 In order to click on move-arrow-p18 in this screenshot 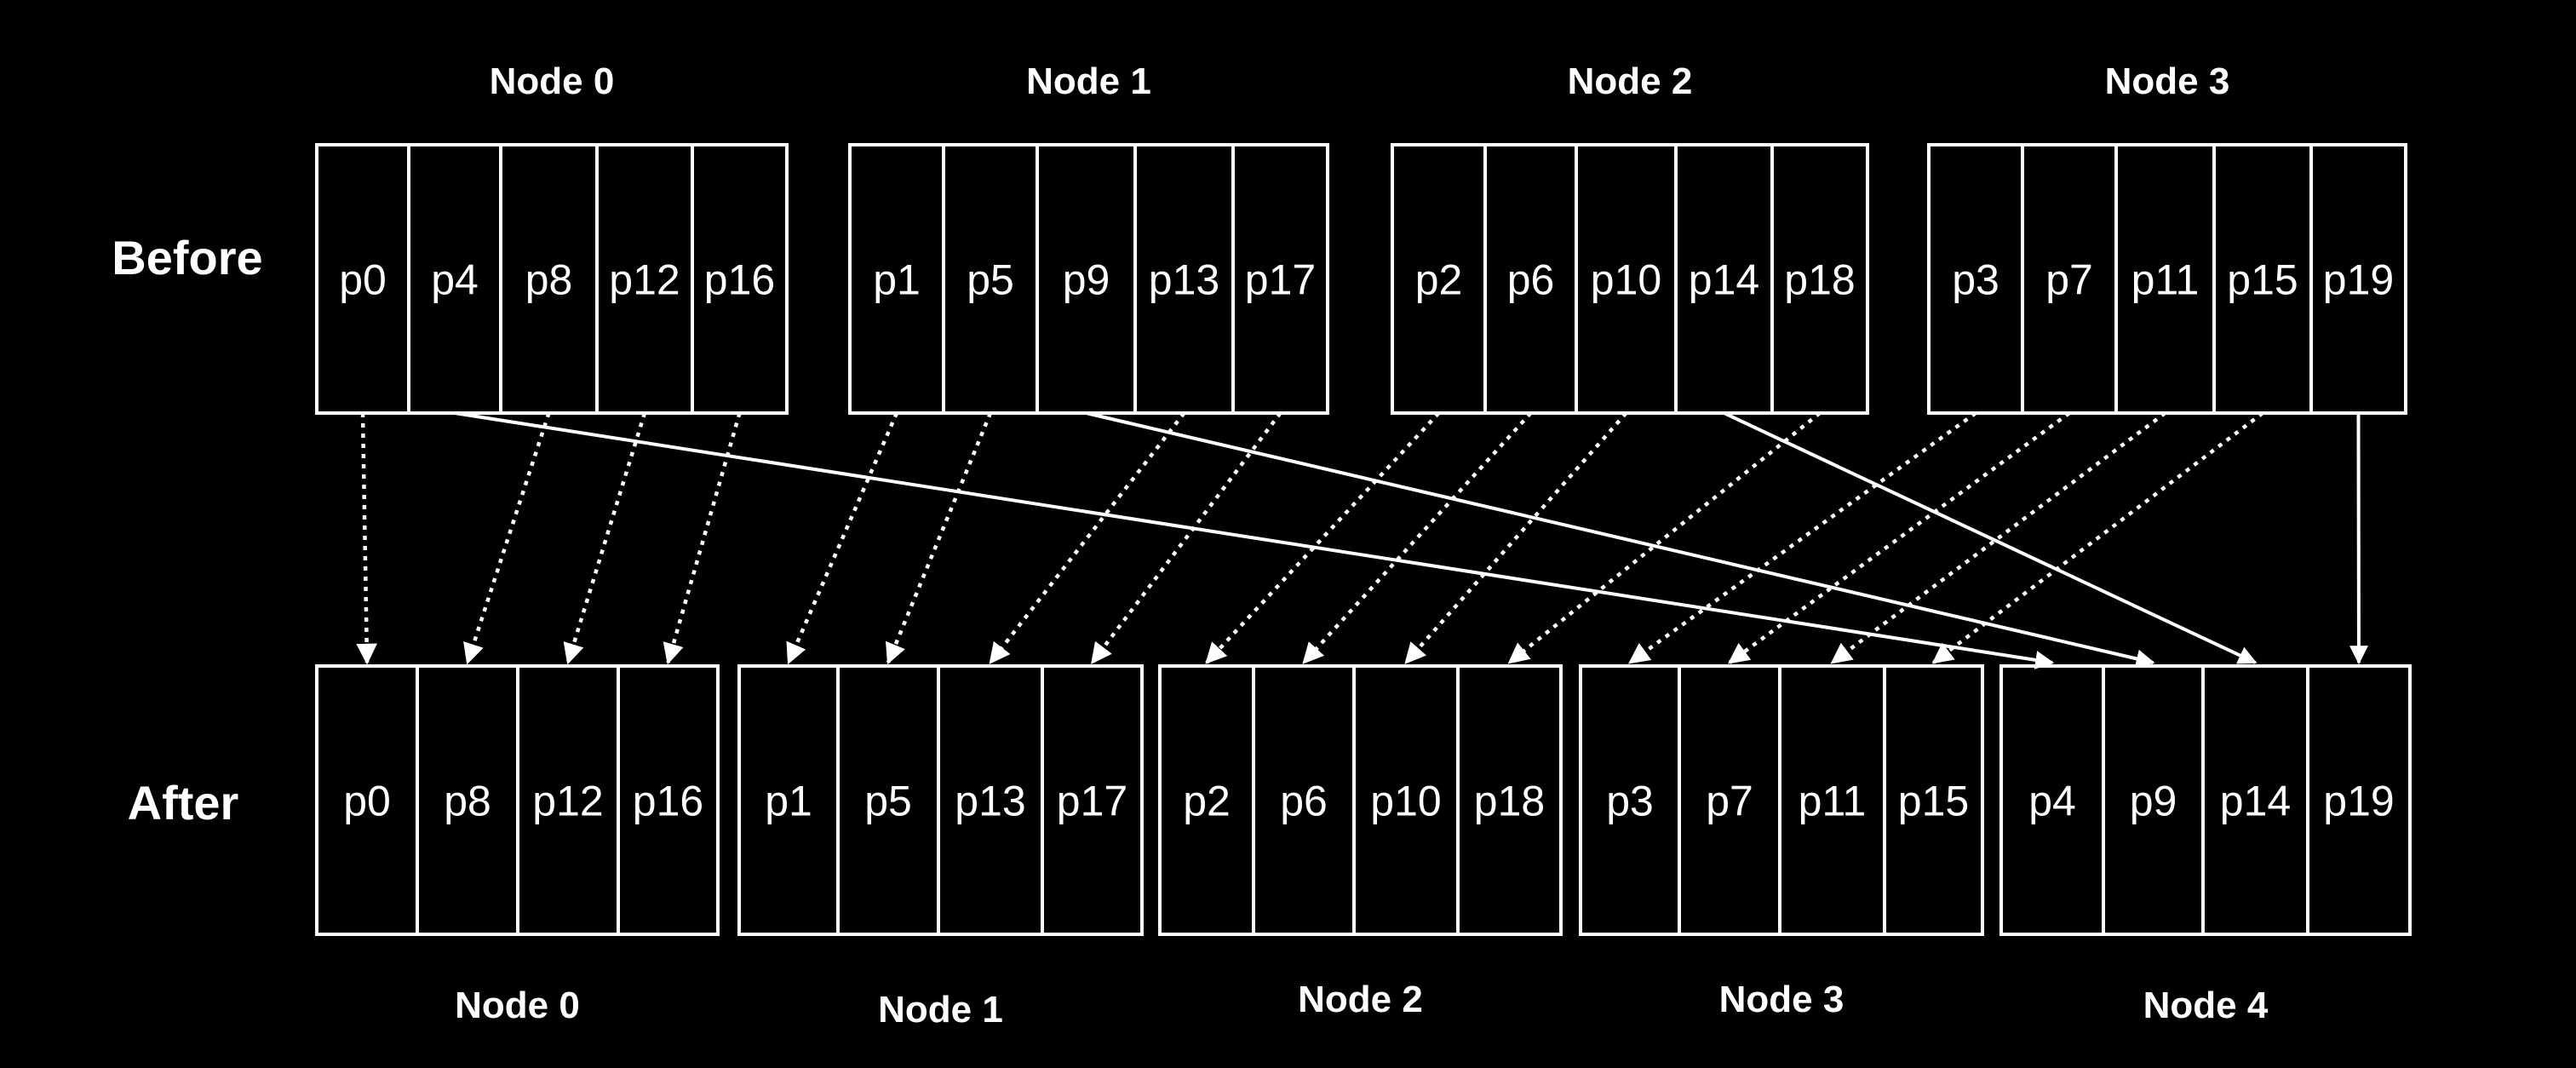, I will do `click(1664, 538)`.